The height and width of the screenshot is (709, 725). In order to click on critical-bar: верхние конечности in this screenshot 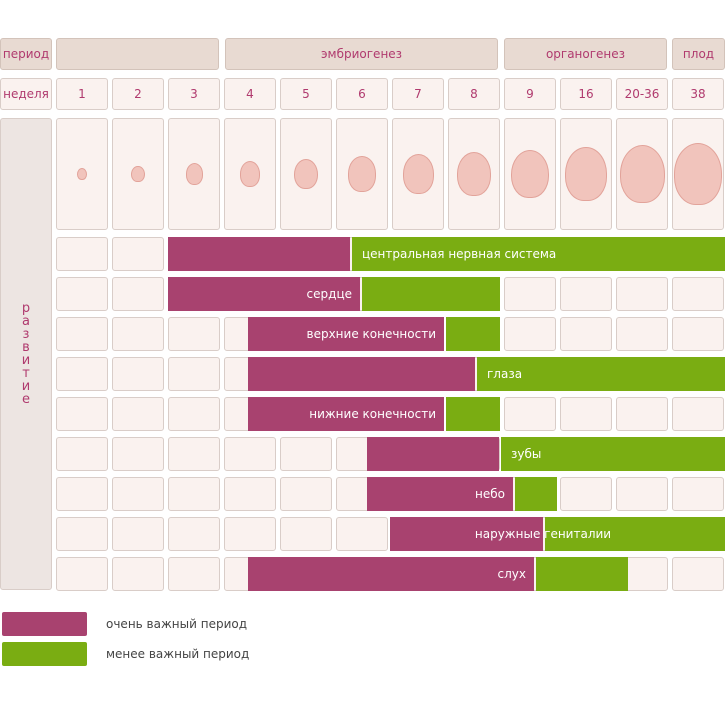, I will do `click(346, 334)`.